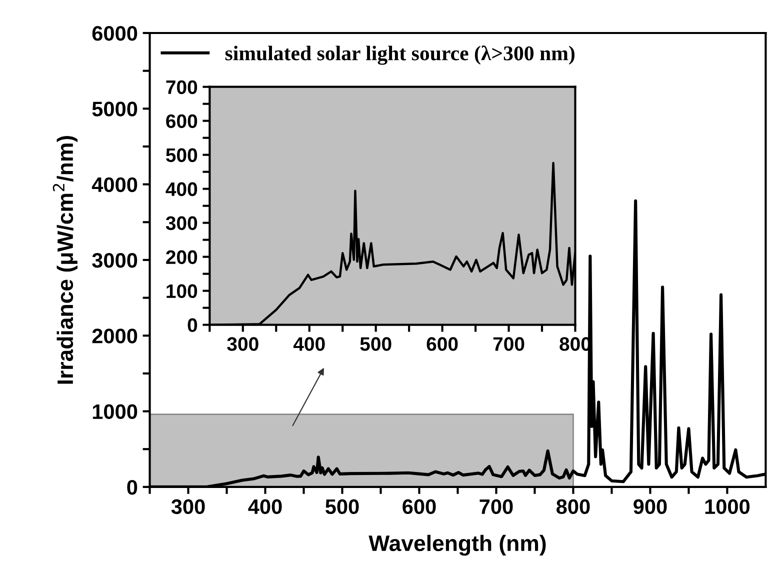  I want to click on y-tick-label: 100, so click(182, 291).